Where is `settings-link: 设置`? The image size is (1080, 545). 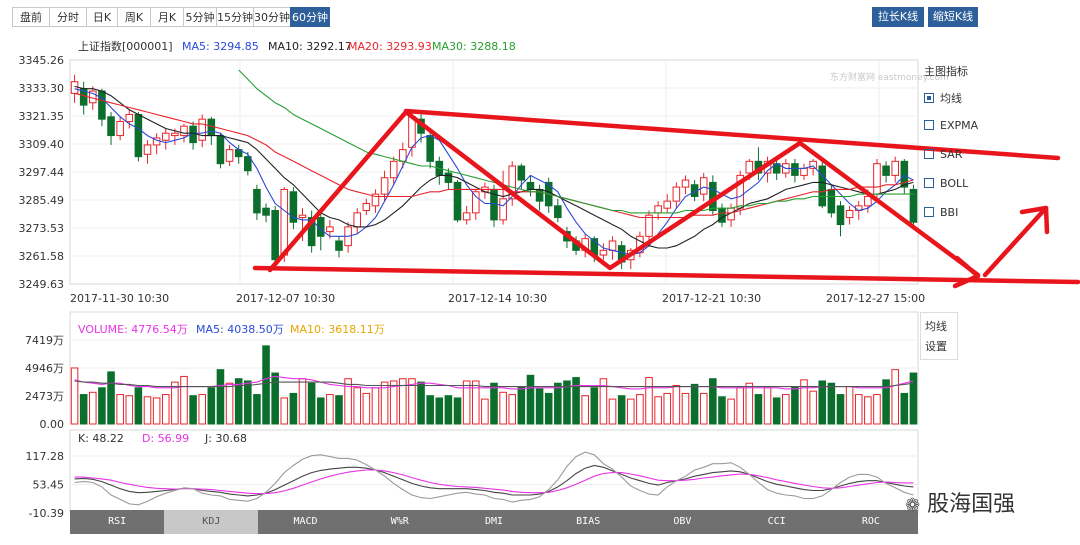
settings-link: 设置 is located at coordinates (936, 346).